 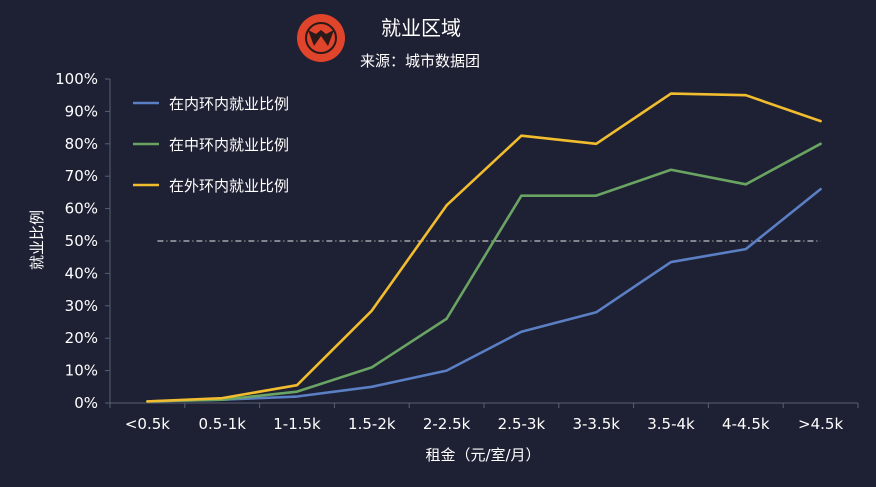 What do you see at coordinates (81, 273) in the screenshot?
I see `y-tick-label: 40%` at bounding box center [81, 273].